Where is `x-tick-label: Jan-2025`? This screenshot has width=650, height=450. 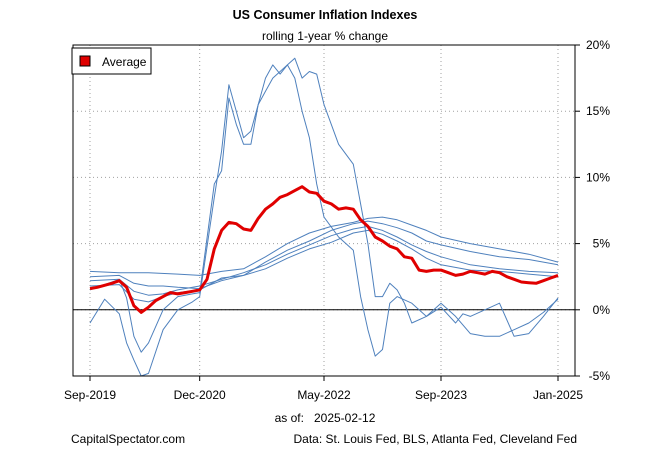 x-tick-label: Jan-2025 is located at coordinates (558, 395).